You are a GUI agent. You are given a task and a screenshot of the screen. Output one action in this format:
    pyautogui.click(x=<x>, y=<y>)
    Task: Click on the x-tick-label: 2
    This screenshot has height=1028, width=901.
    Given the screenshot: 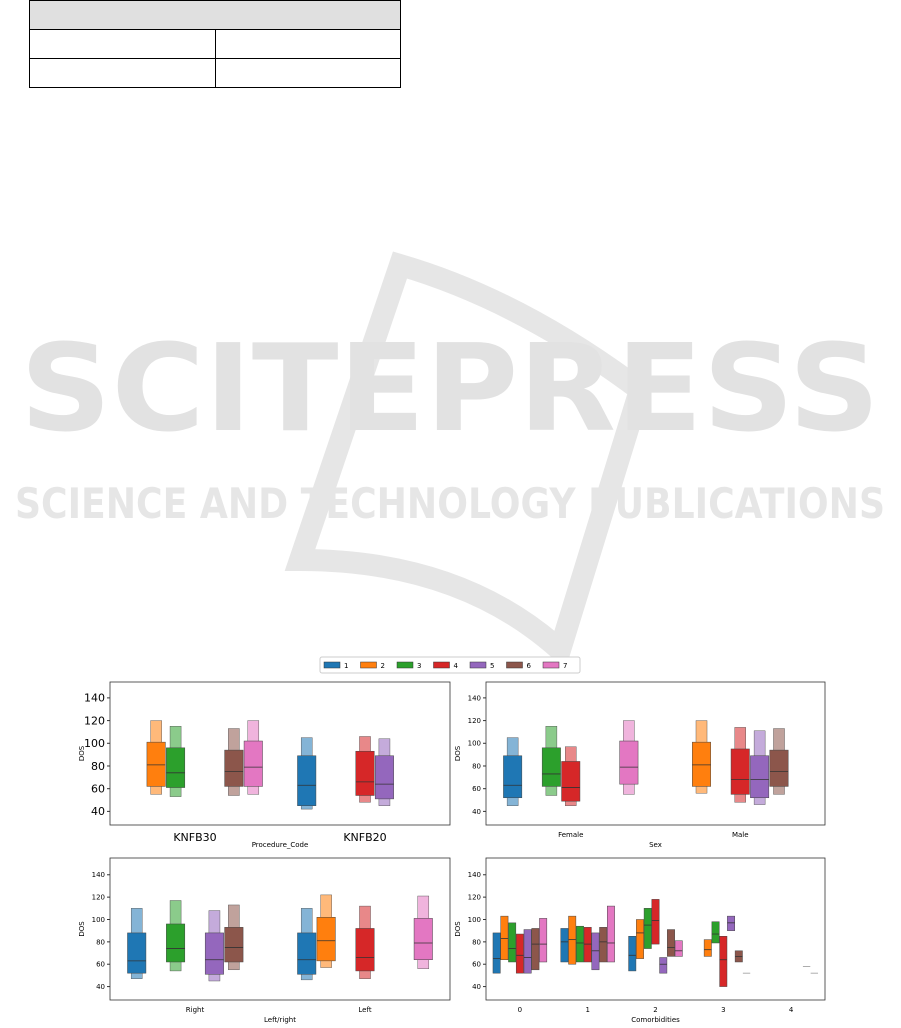 What is the action you would take?
    pyautogui.click(x=655, y=1010)
    